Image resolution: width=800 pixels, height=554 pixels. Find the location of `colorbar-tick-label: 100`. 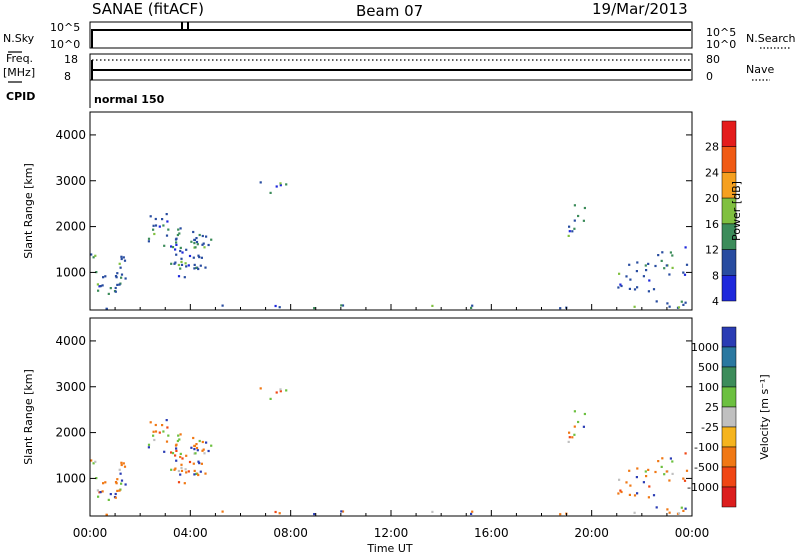

colorbar-tick-label: 100 is located at coordinates (708, 387).